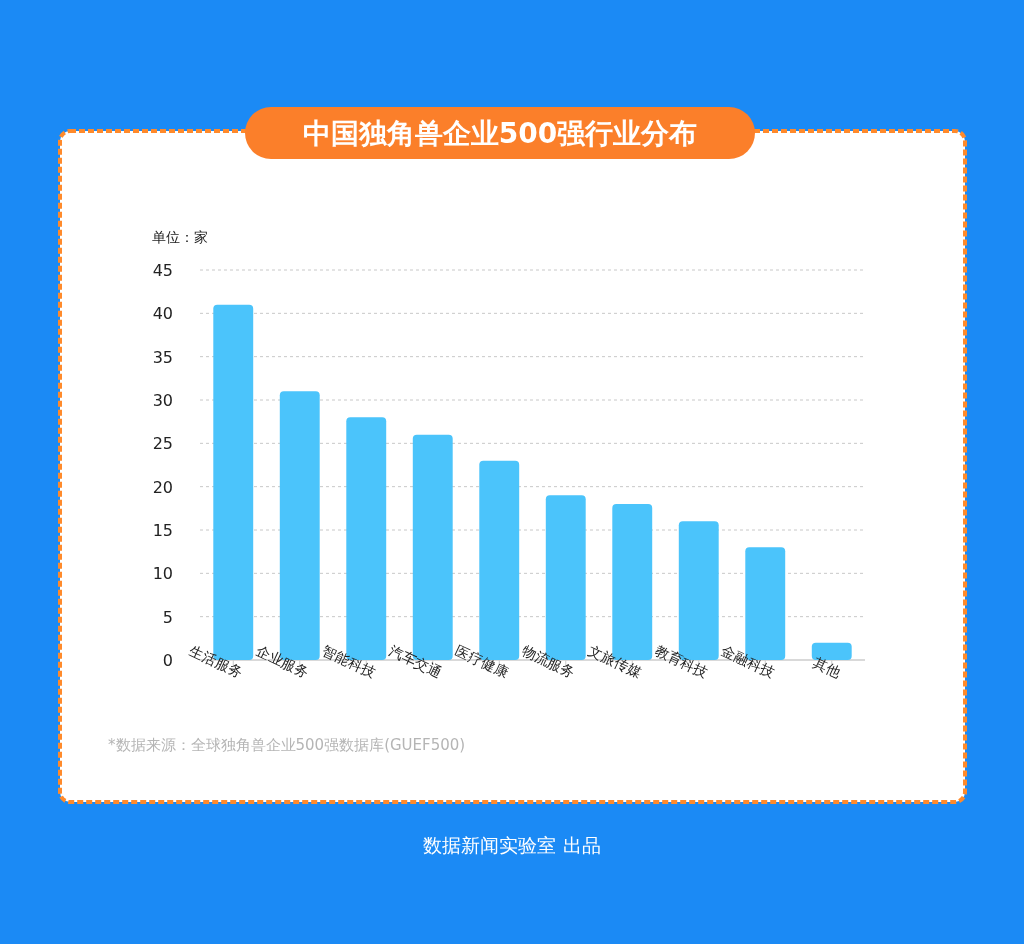  What do you see at coordinates (167, 660) in the screenshot?
I see `y-tick-label: 0` at bounding box center [167, 660].